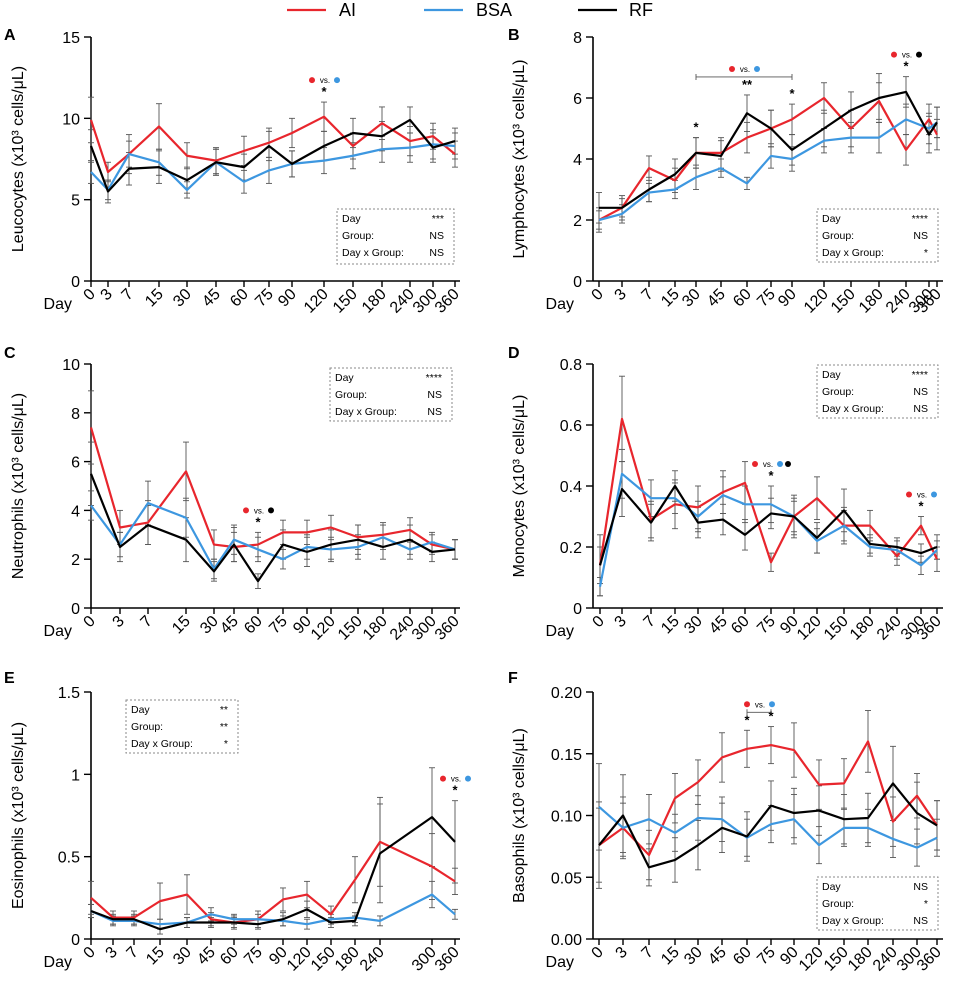 The image size is (957, 990). Describe the element at coordinates (273, 873) in the screenshot. I see `series-line-rf` at that location.